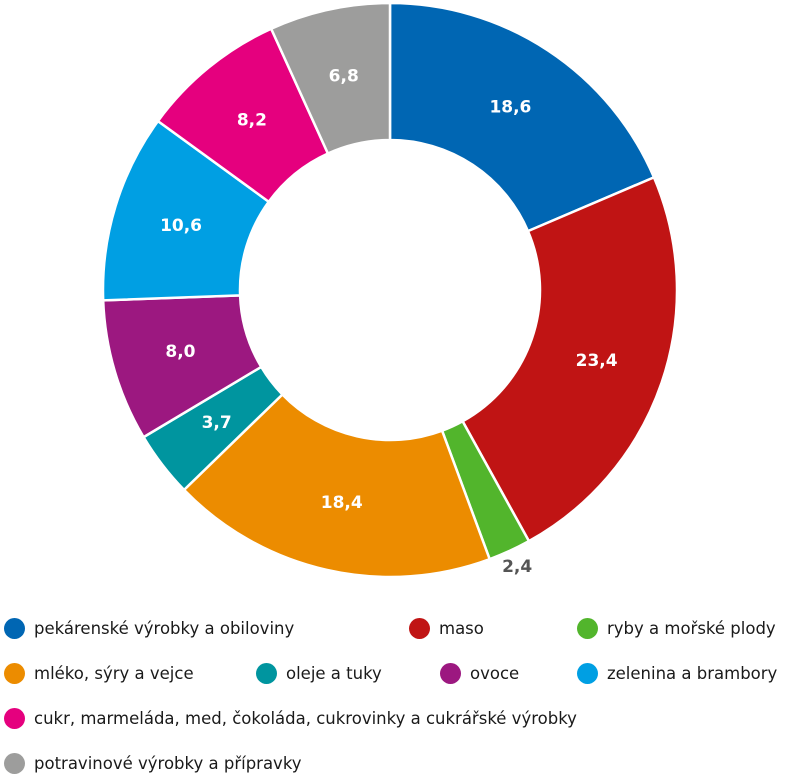 The image size is (800, 780). Describe the element at coordinates (342, 503) in the screenshot. I see `data-label: 18,4` at that location.